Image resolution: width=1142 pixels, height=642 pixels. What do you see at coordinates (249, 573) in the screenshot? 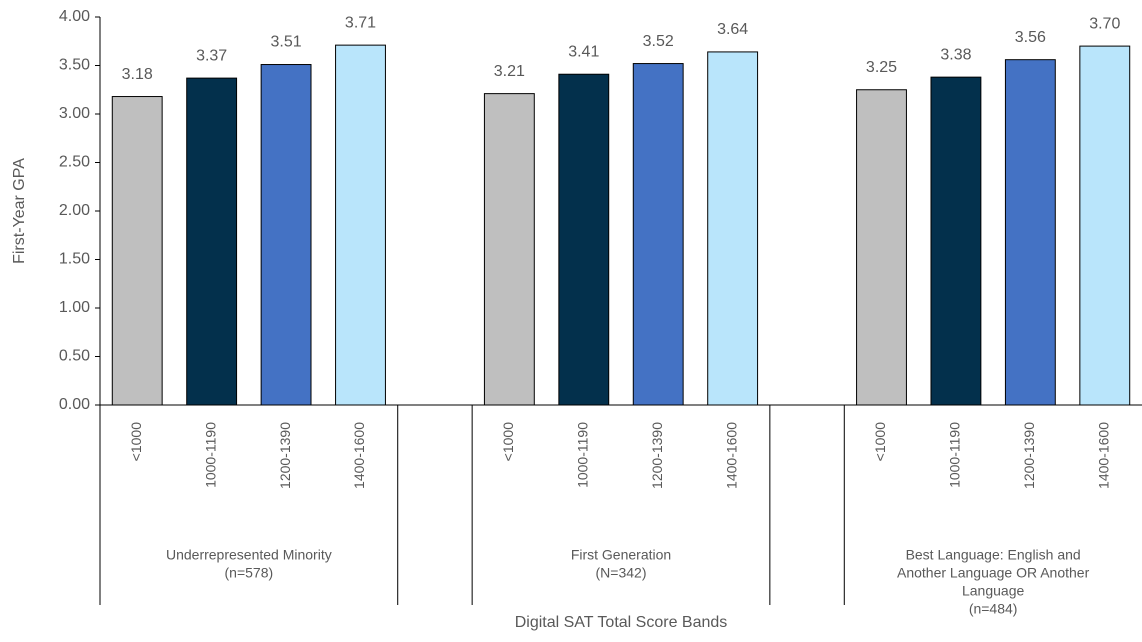
I see `group-label: (n=578)` at bounding box center [249, 573].